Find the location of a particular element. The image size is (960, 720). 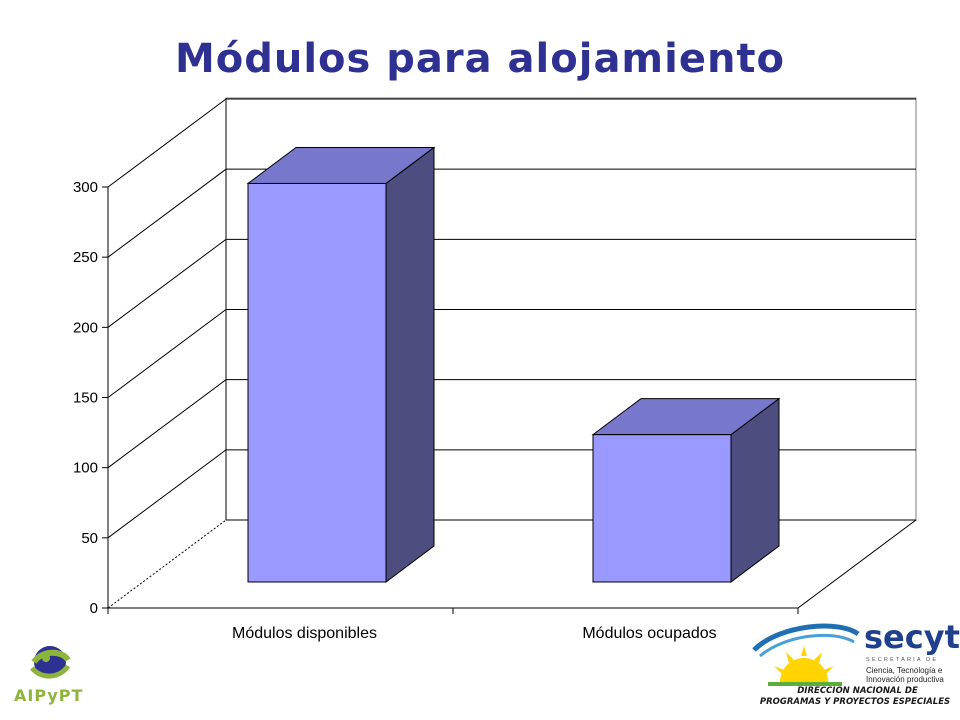

x-axis-labels: Módulos disponibles Módulos ocupados is located at coordinates (474, 633).